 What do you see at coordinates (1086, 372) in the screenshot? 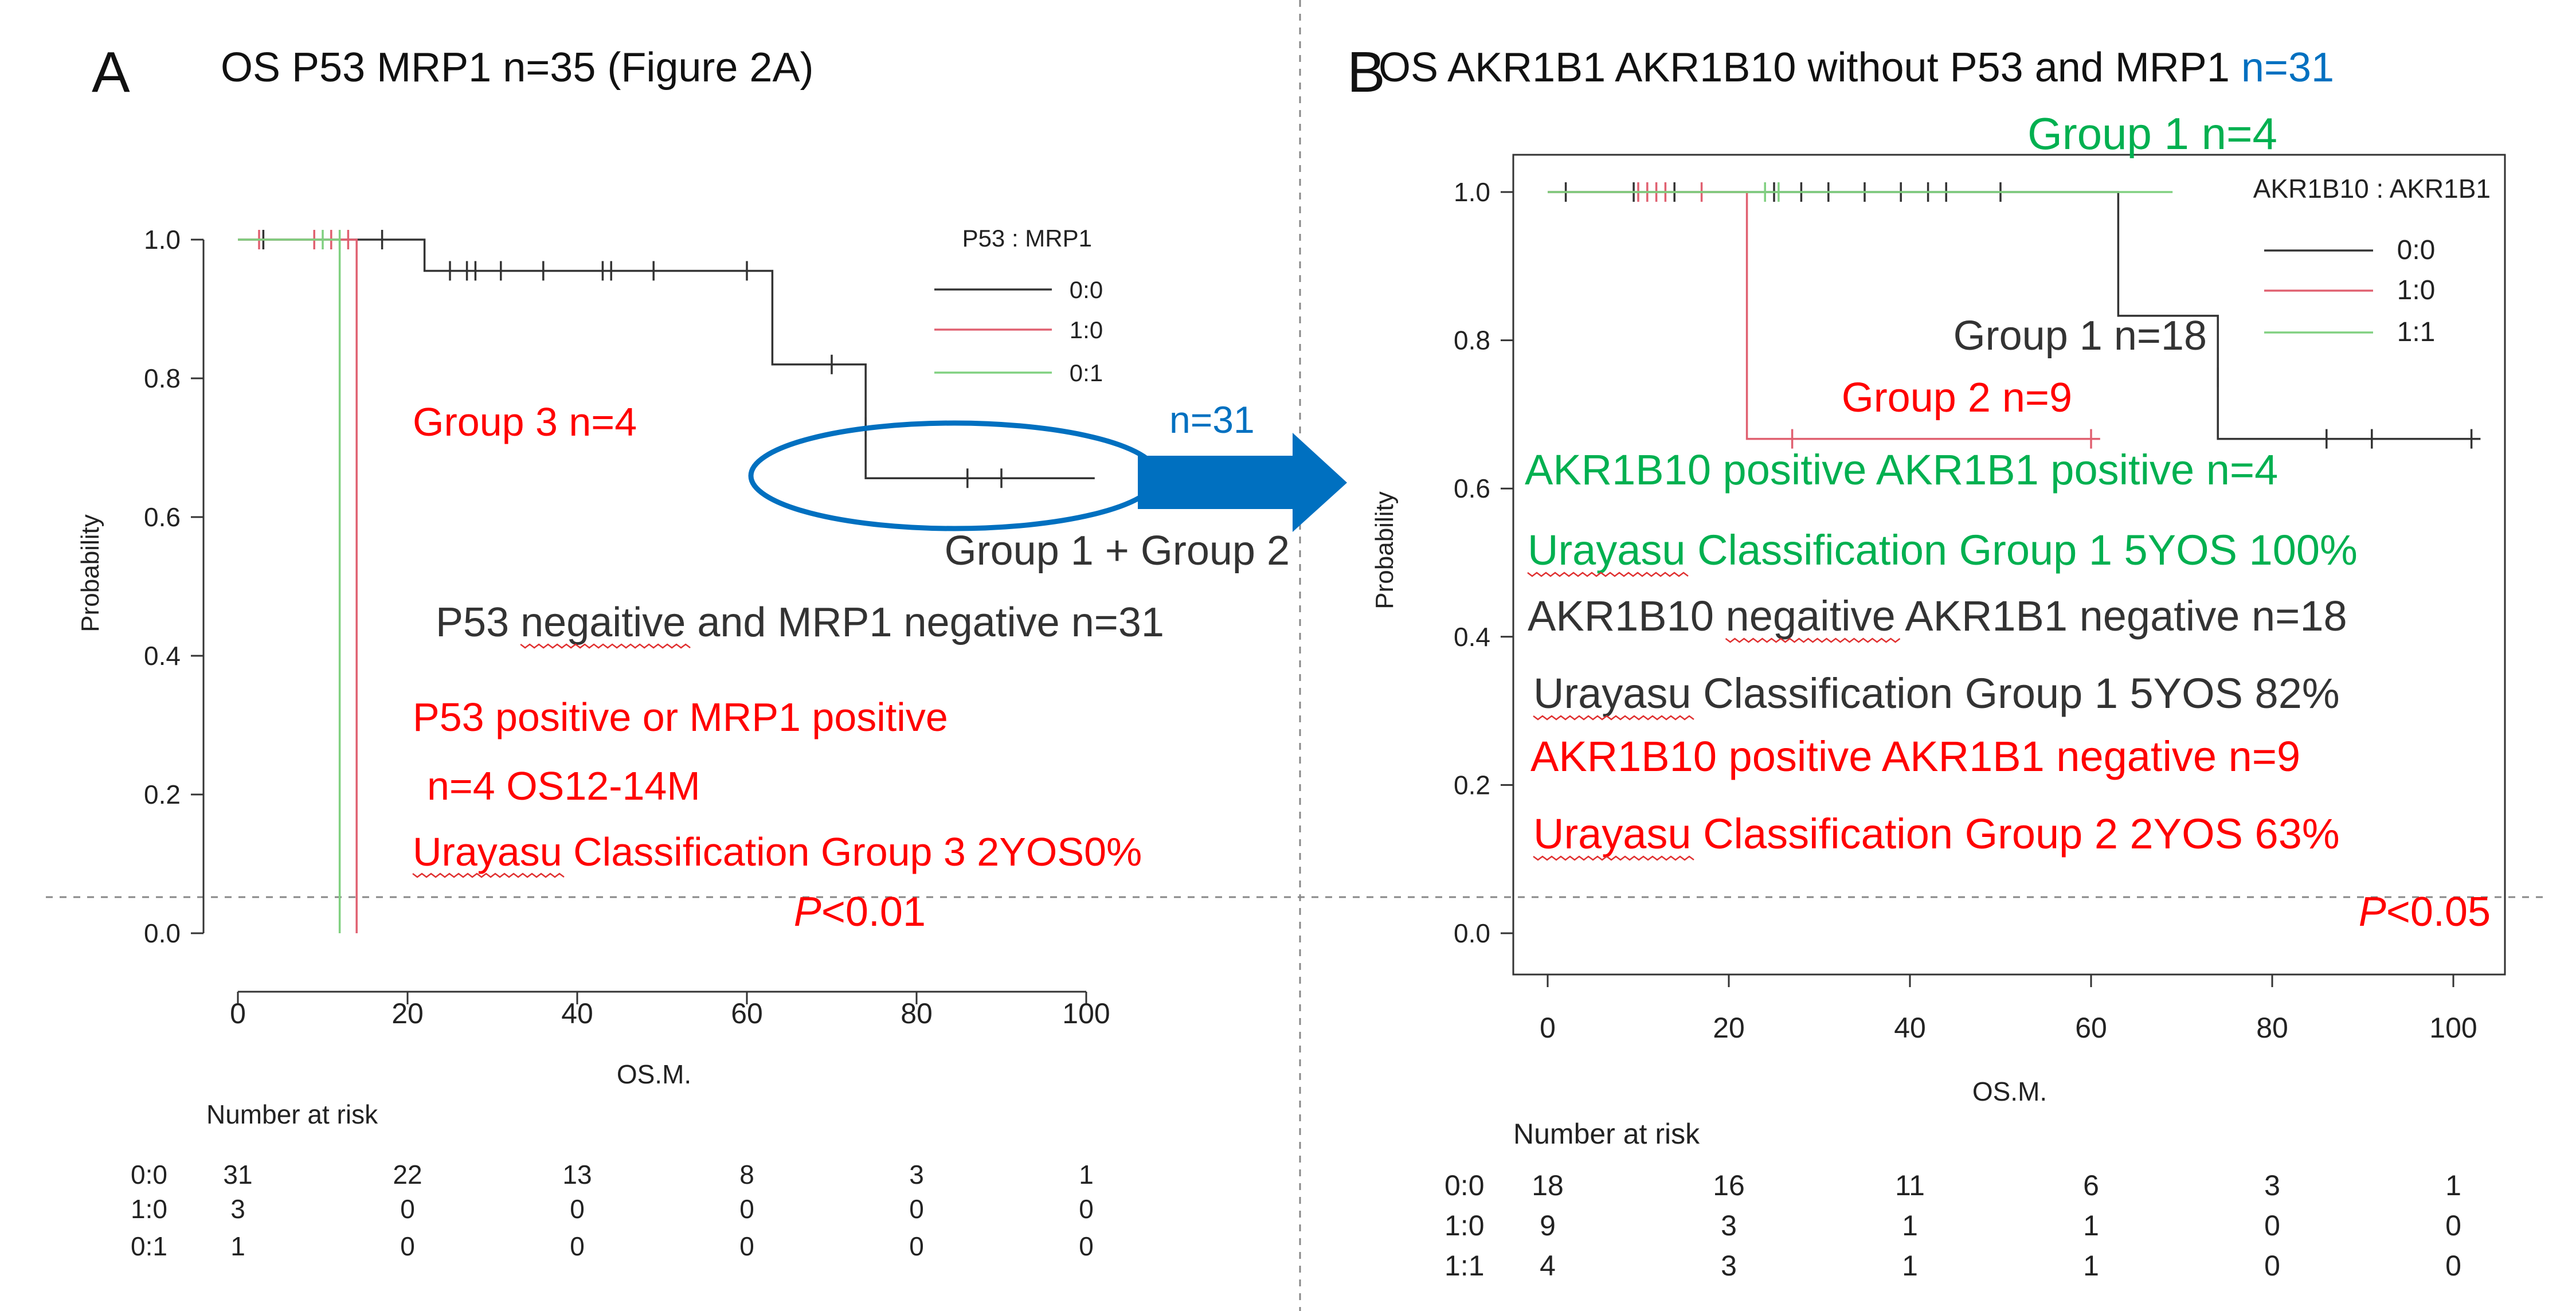
I see `legend-entry: 0:1` at bounding box center [1086, 372].